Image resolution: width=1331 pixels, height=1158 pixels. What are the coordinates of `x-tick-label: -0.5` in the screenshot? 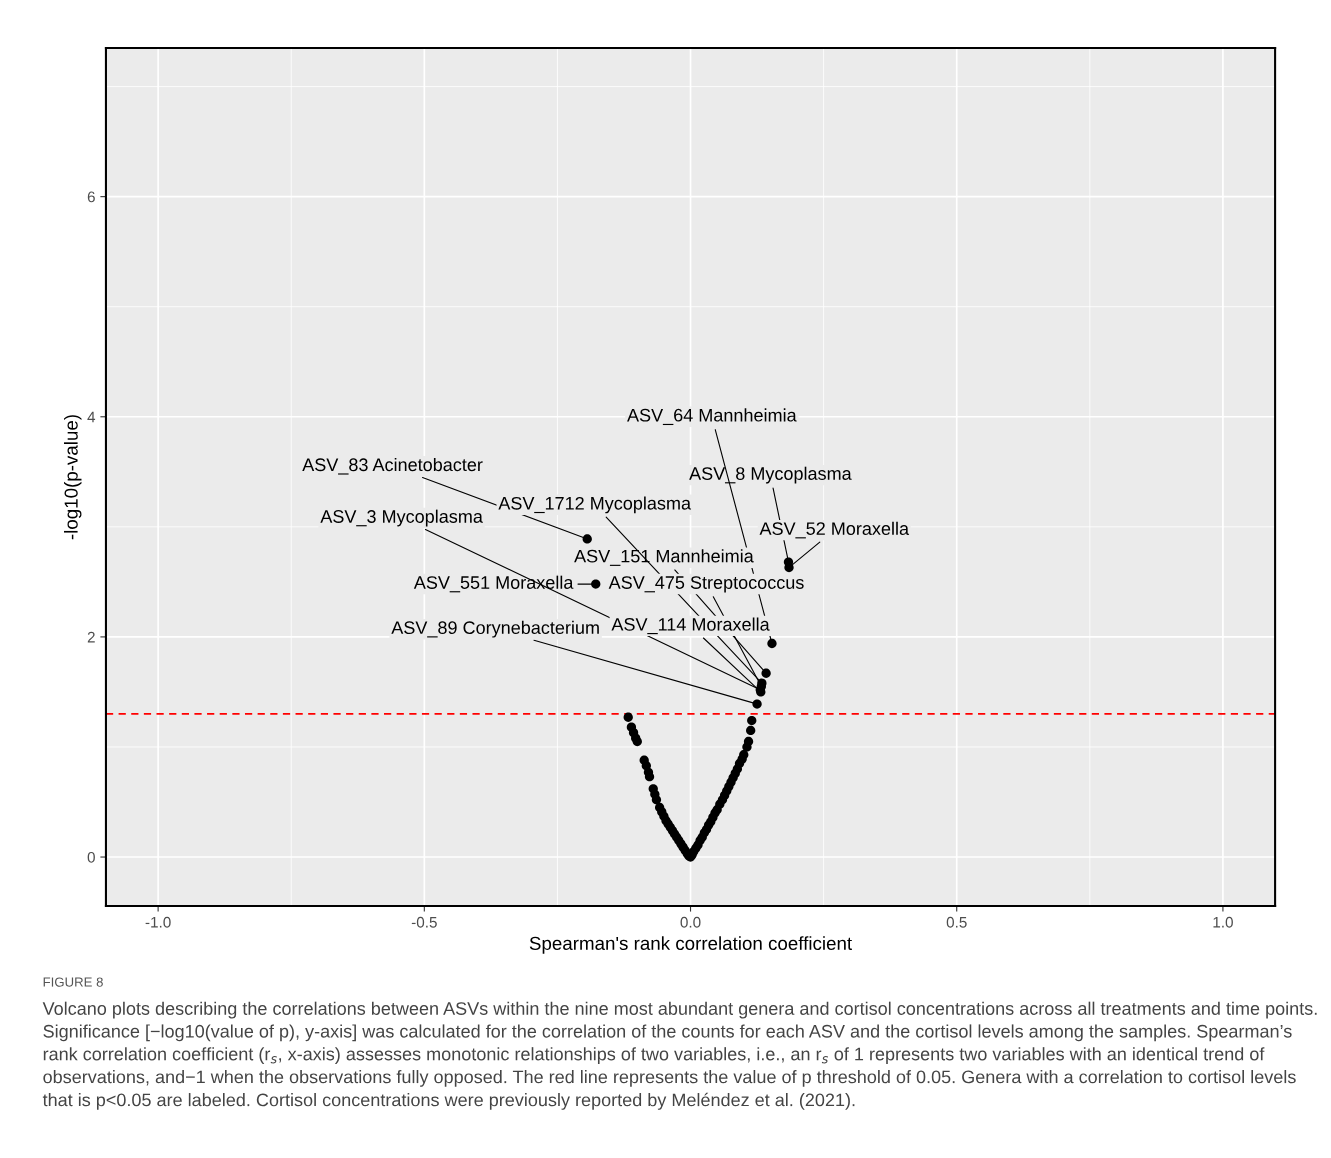 It's located at (424, 922).